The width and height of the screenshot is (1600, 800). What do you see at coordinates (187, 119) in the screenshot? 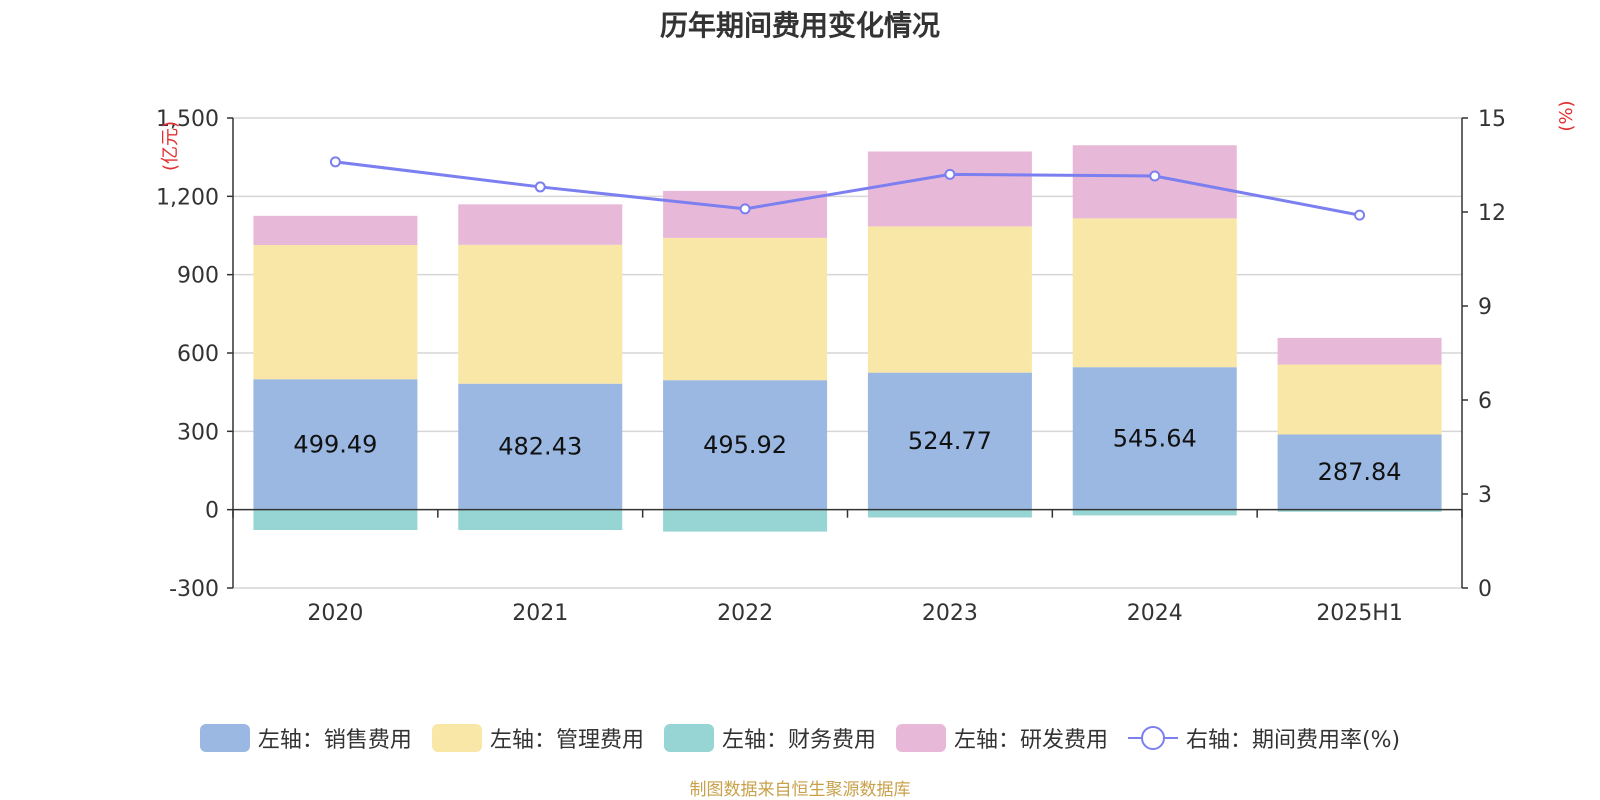
I see `left-axis-tick-label: 1,500` at bounding box center [187, 119].